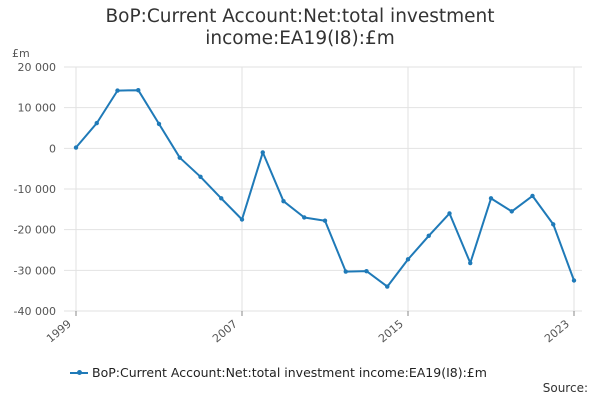  Describe the element at coordinates (225, 331) in the screenshot. I see `x-tick-label: 2007` at that location.